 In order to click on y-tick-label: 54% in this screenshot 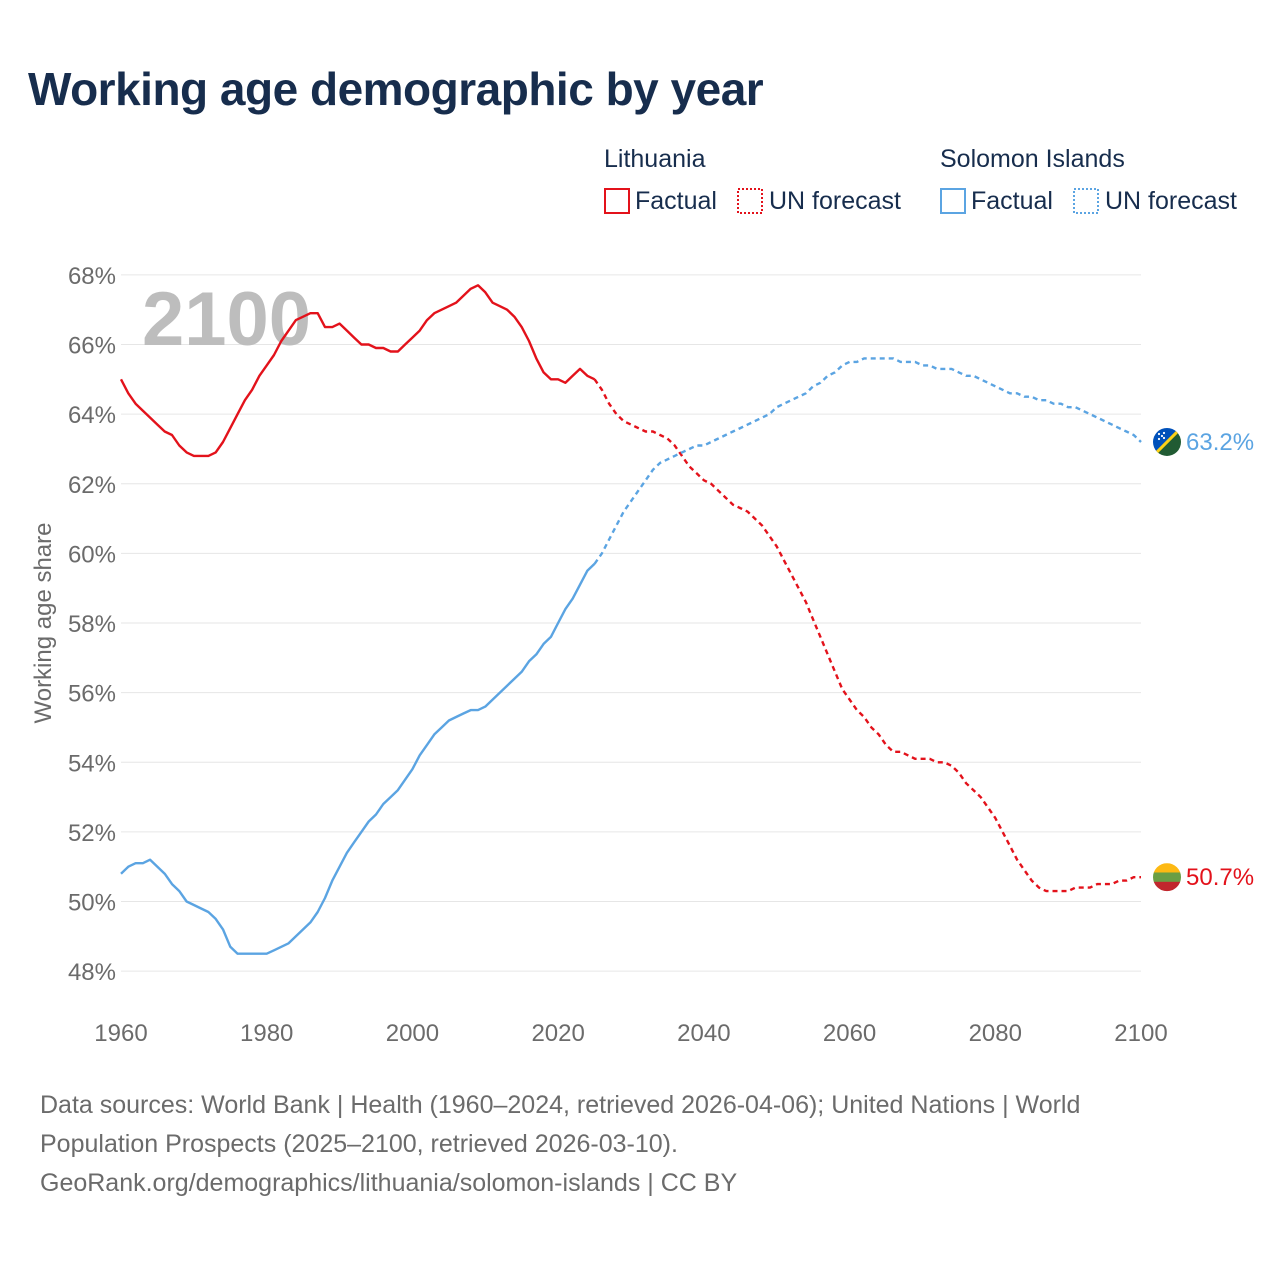, I will do `click(92, 763)`.